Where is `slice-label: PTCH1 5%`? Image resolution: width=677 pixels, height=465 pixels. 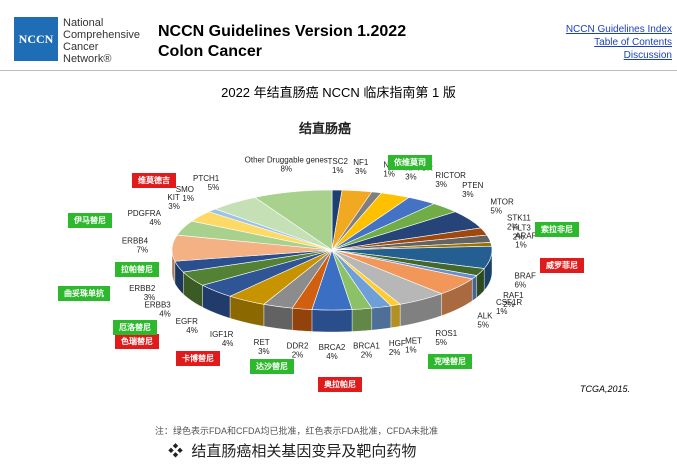 slice-label: PTCH1 5% is located at coordinates (206, 183).